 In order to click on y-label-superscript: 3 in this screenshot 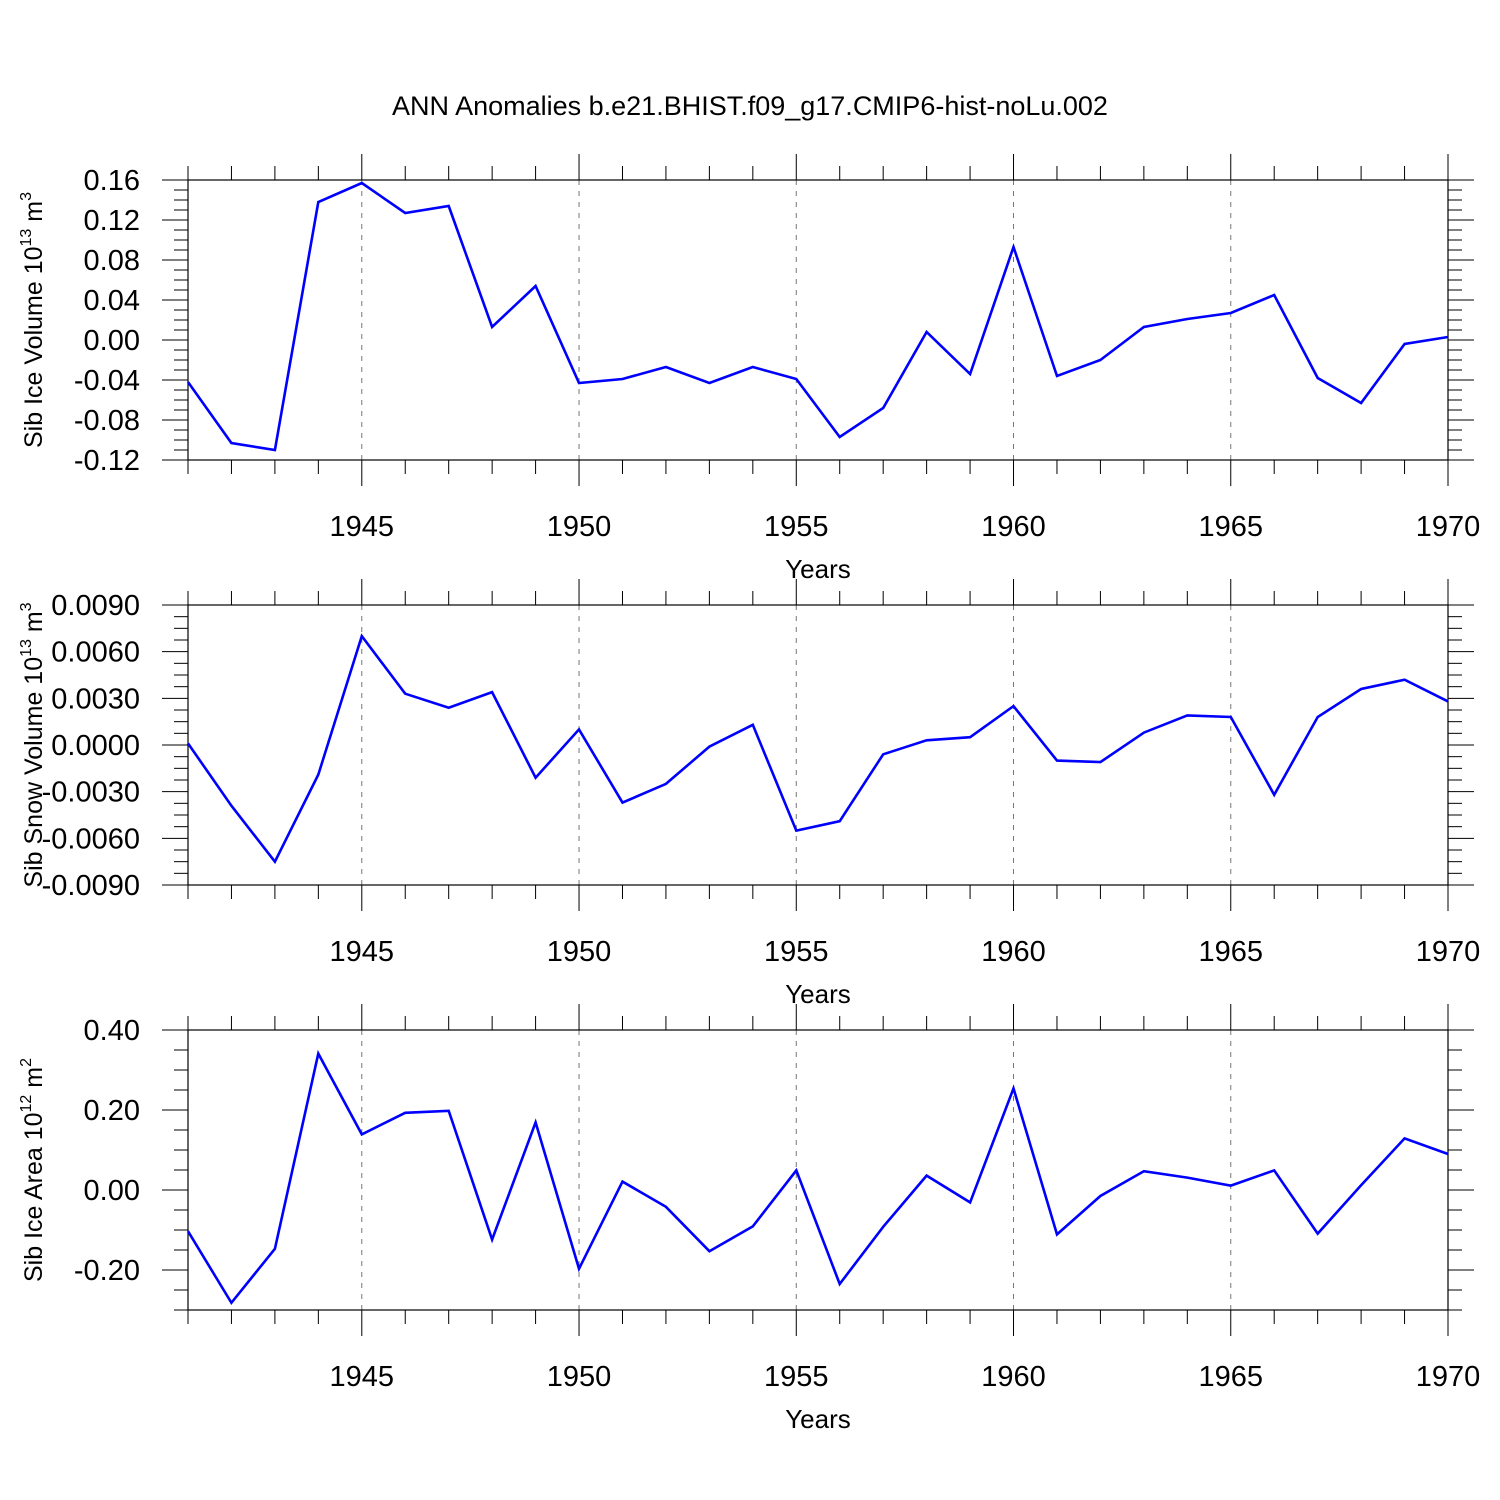, I will do `click(26, 196)`.